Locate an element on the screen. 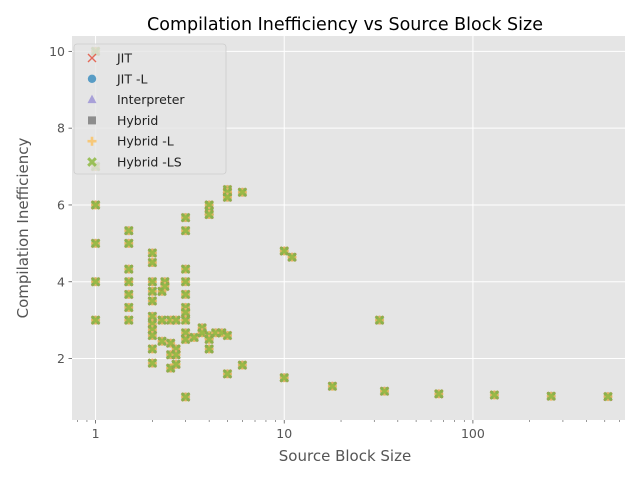  x-marker is located at coordinates (92, 58).